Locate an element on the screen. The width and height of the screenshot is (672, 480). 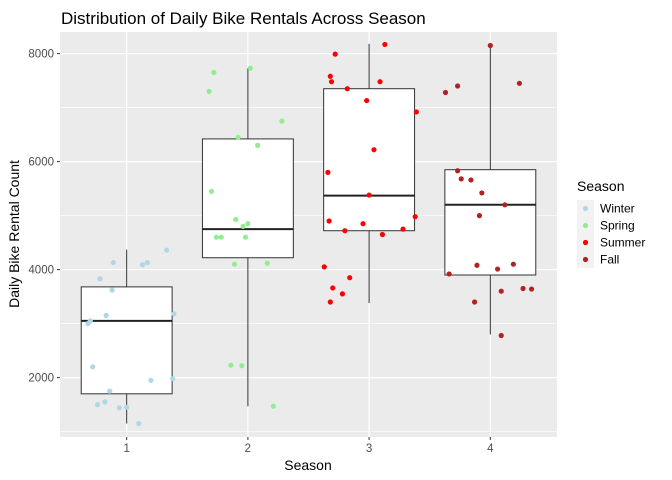
legend-title: Season is located at coordinates (600, 186).